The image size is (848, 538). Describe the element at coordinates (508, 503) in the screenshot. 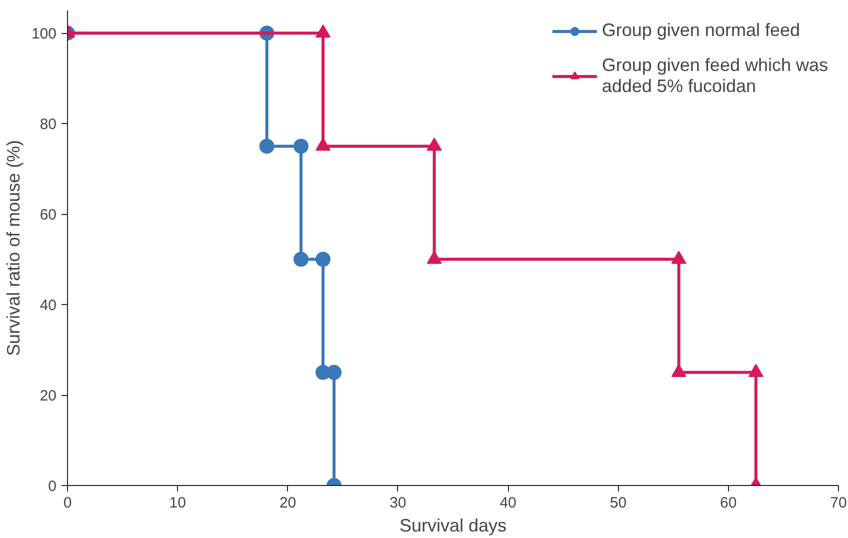

I see `x-tick-label: 40` at that location.